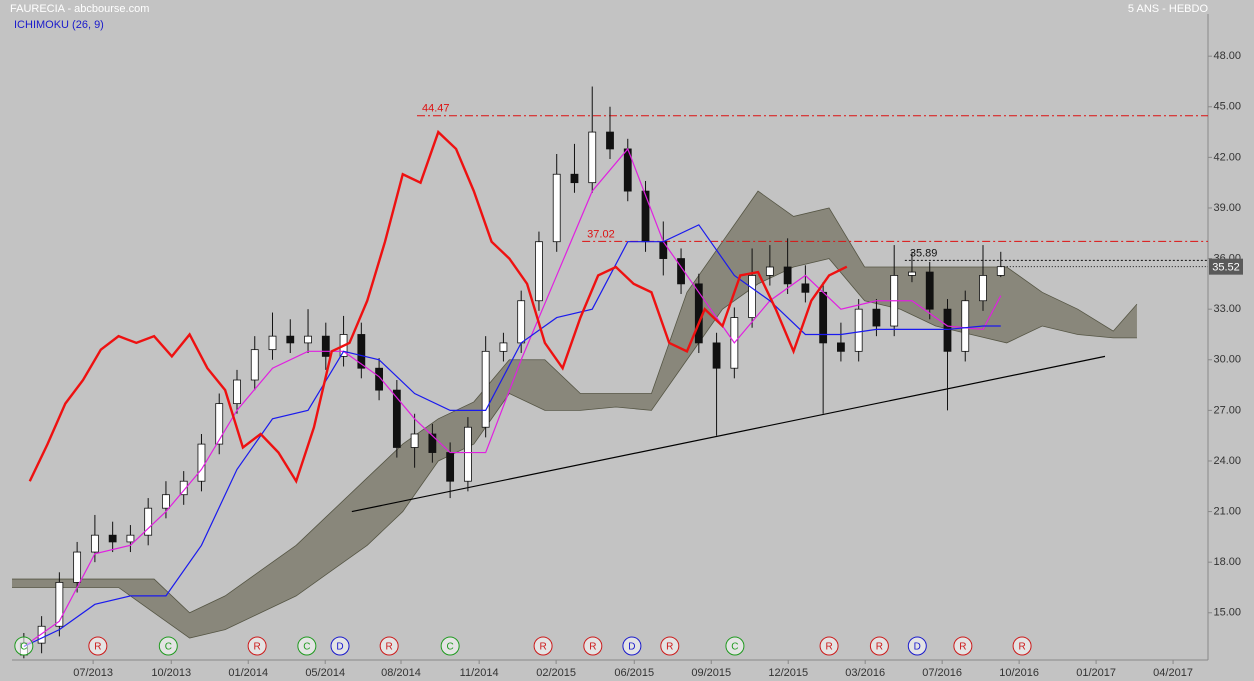 The image size is (1254, 681). I want to click on x-tick-label: 04/2017, so click(1173, 673).